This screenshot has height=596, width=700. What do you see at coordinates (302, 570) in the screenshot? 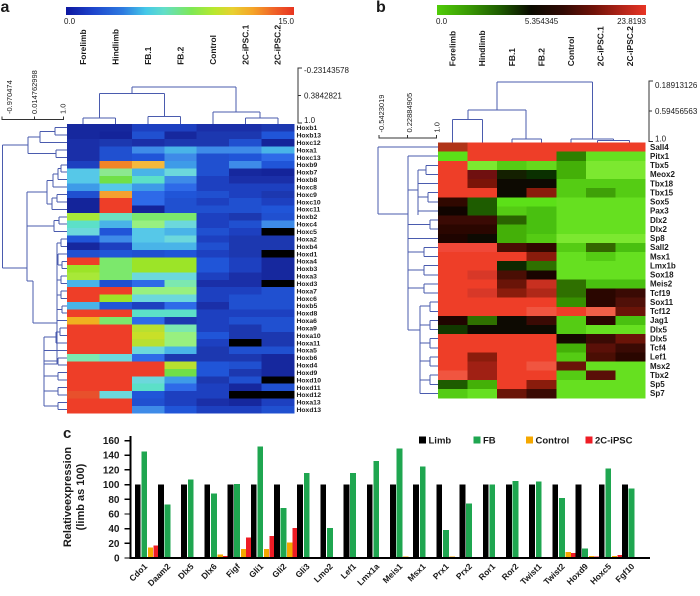
I see `svg-text: Gli3` at bounding box center [302, 570].